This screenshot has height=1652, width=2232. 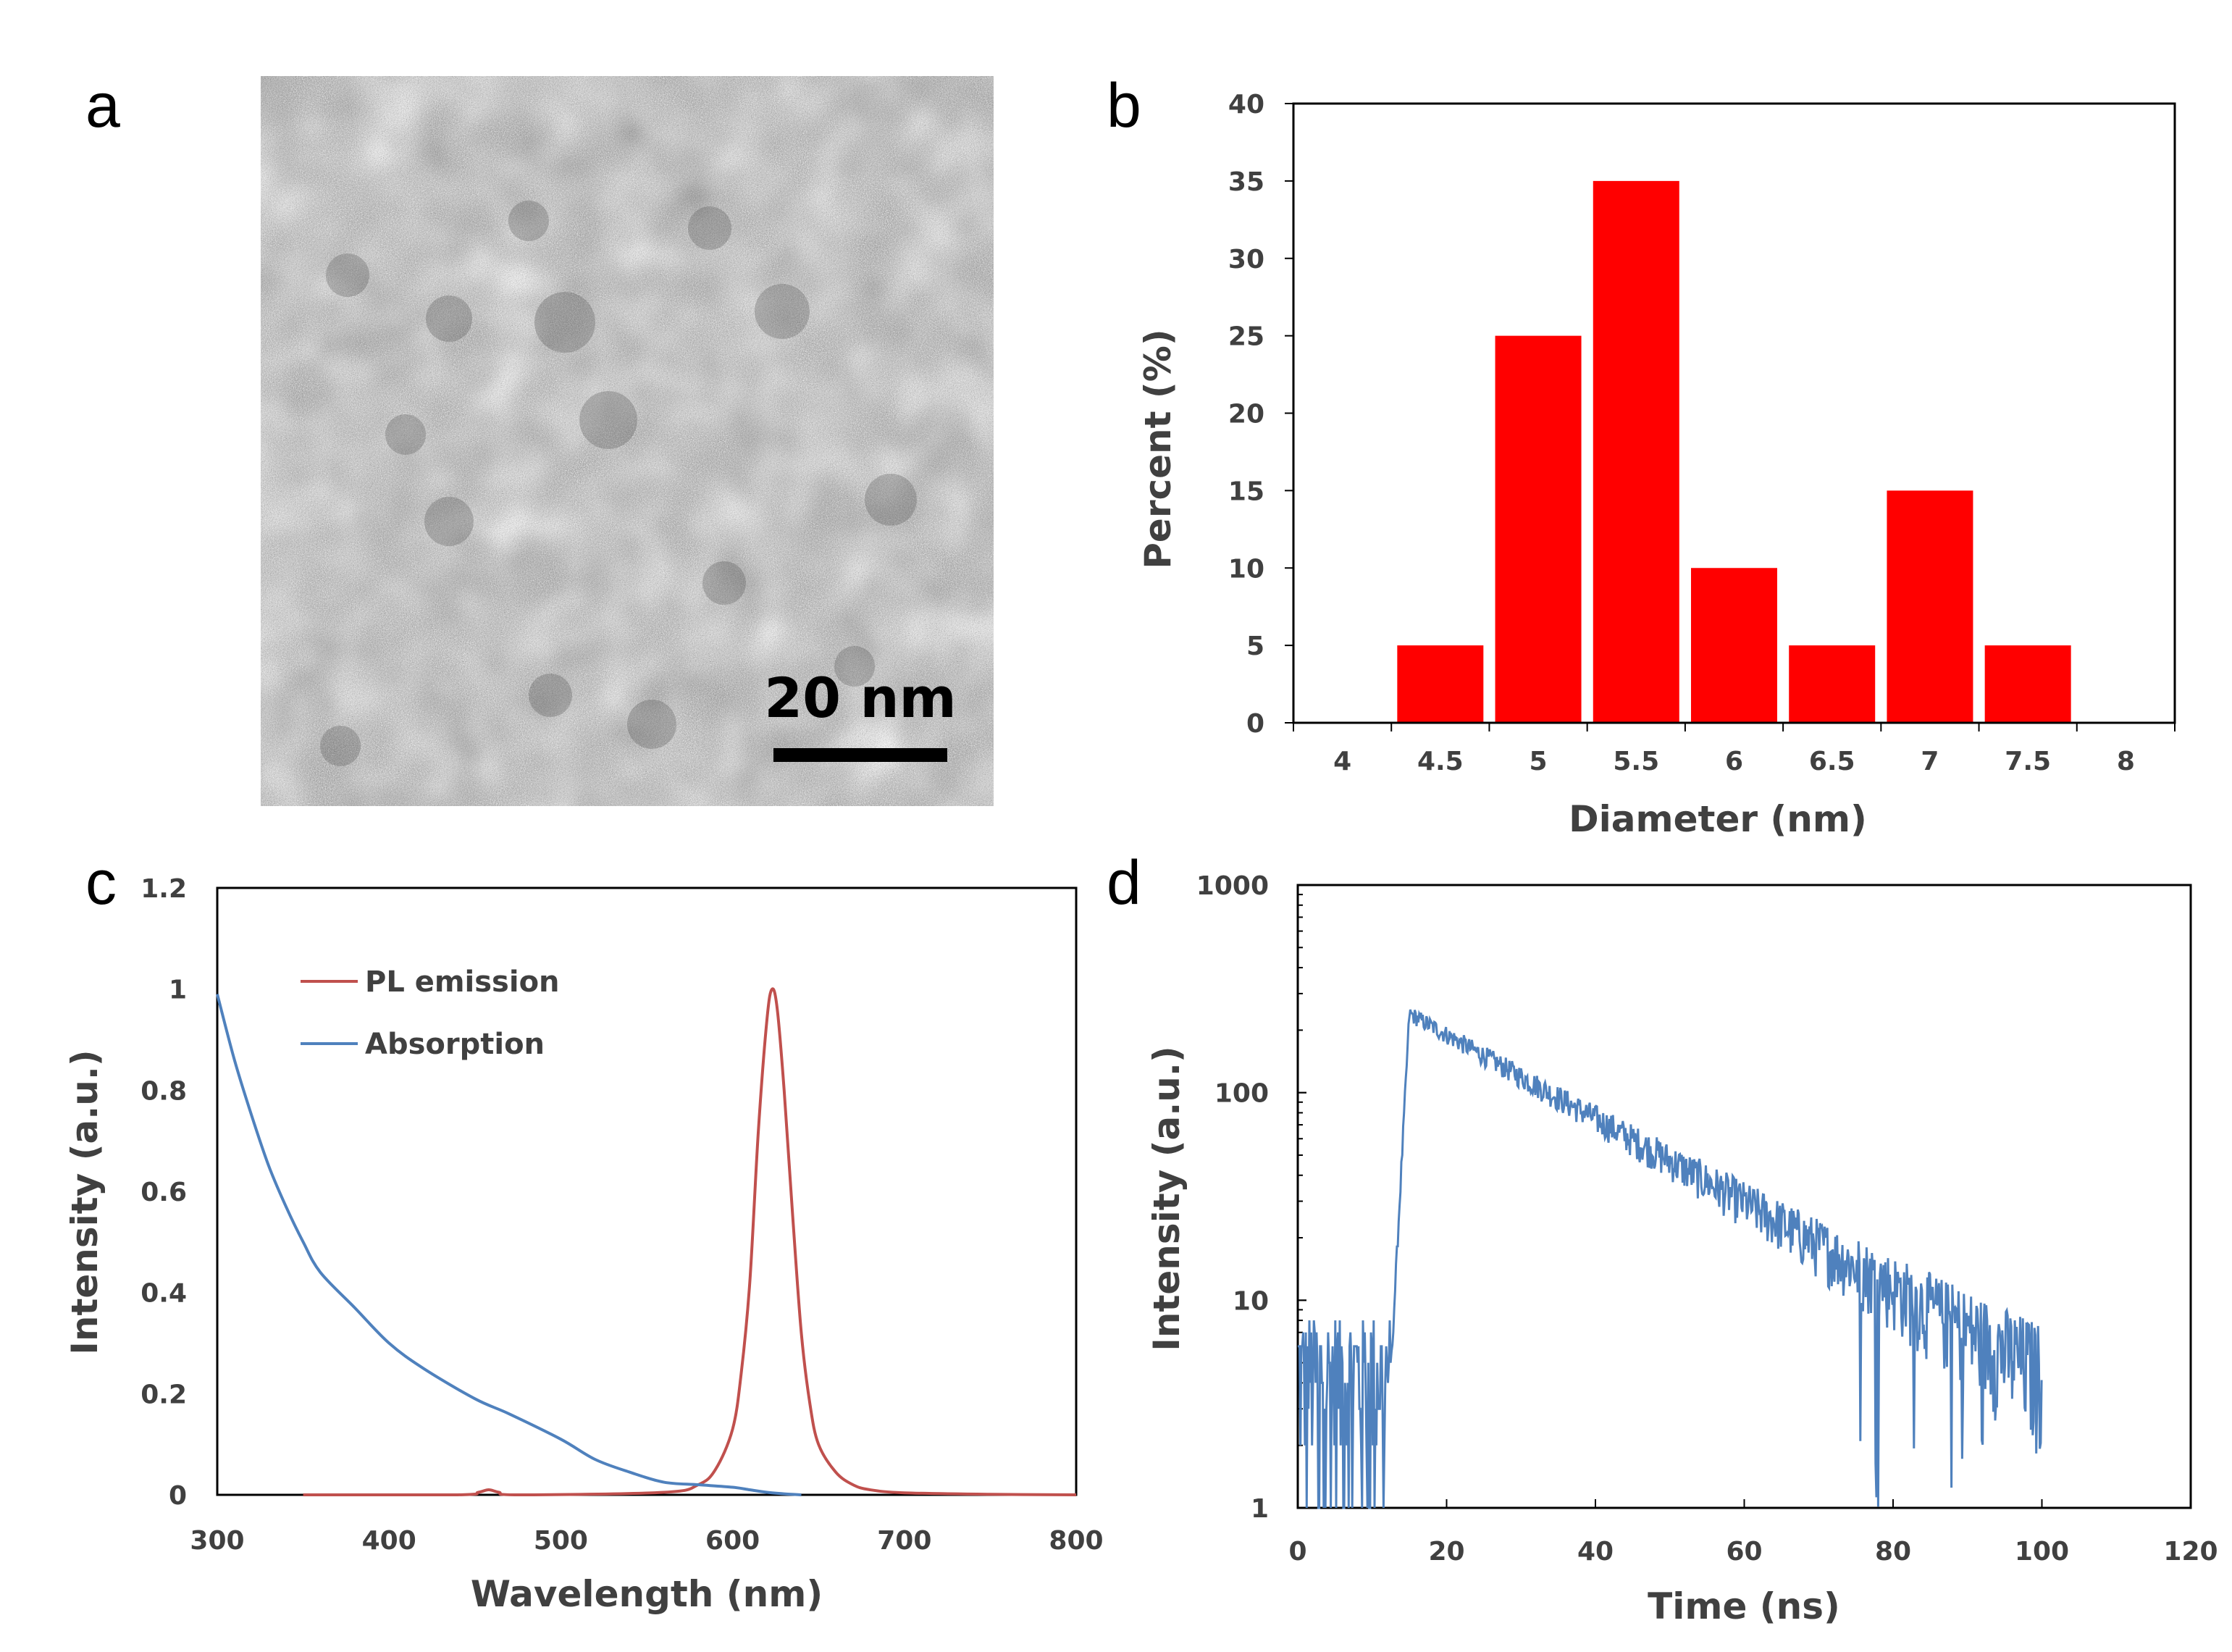 I want to click on b-bar-6.5, so click(x=1832, y=684).